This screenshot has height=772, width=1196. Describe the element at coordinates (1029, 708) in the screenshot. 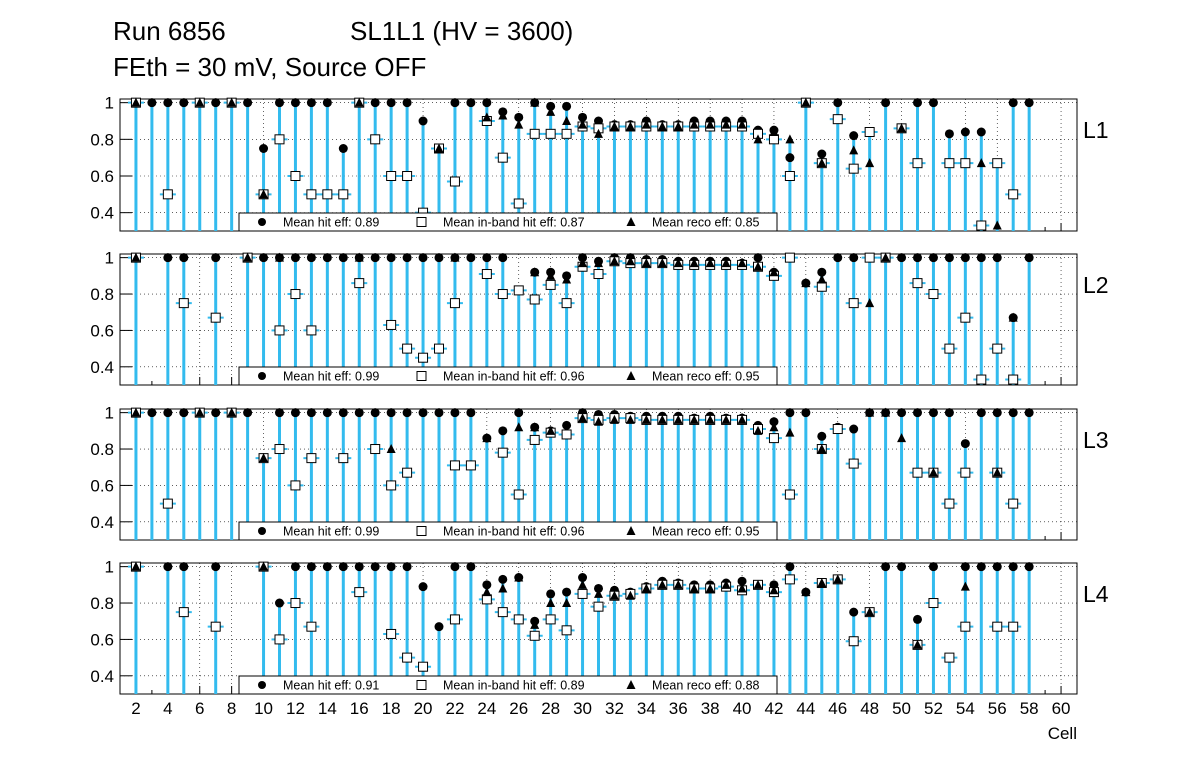

I see `x-tick-label: 58` at that location.